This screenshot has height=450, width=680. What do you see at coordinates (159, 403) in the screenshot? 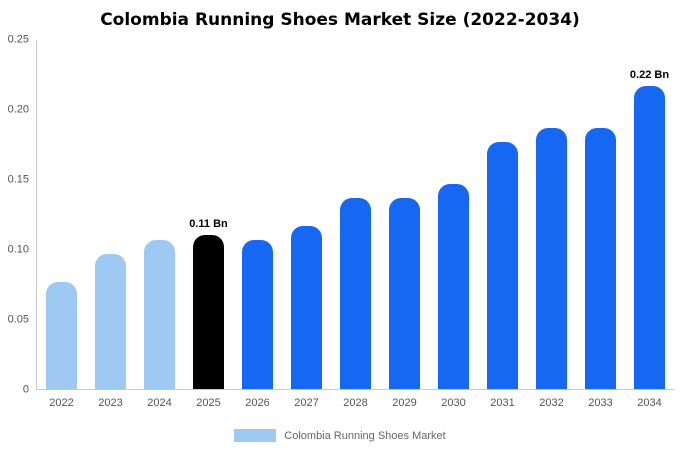
I see `x-tick-label-2024: 2024` at bounding box center [159, 403].